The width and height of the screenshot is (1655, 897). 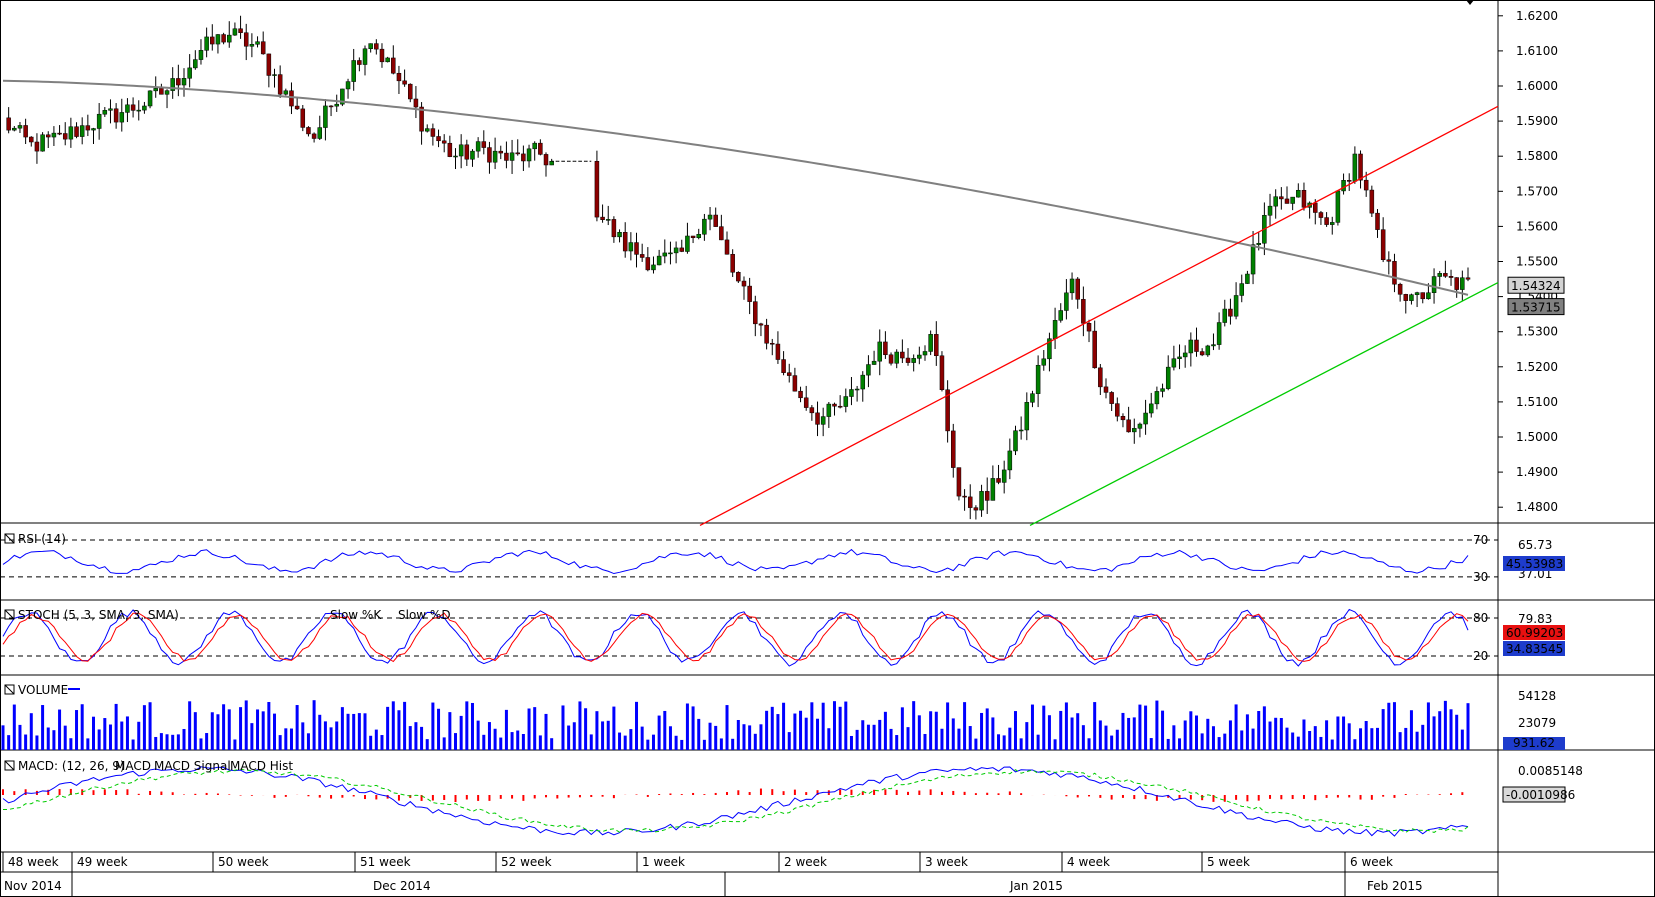 What do you see at coordinates (1228, 862) in the screenshot?
I see `week-label: 5 week` at bounding box center [1228, 862].